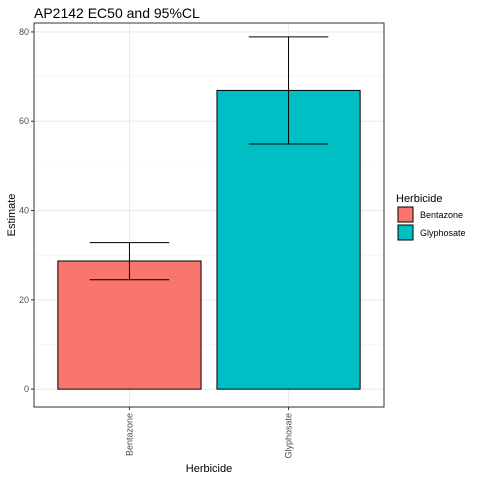  I want to click on y-tick-label: 0, so click(26, 389).